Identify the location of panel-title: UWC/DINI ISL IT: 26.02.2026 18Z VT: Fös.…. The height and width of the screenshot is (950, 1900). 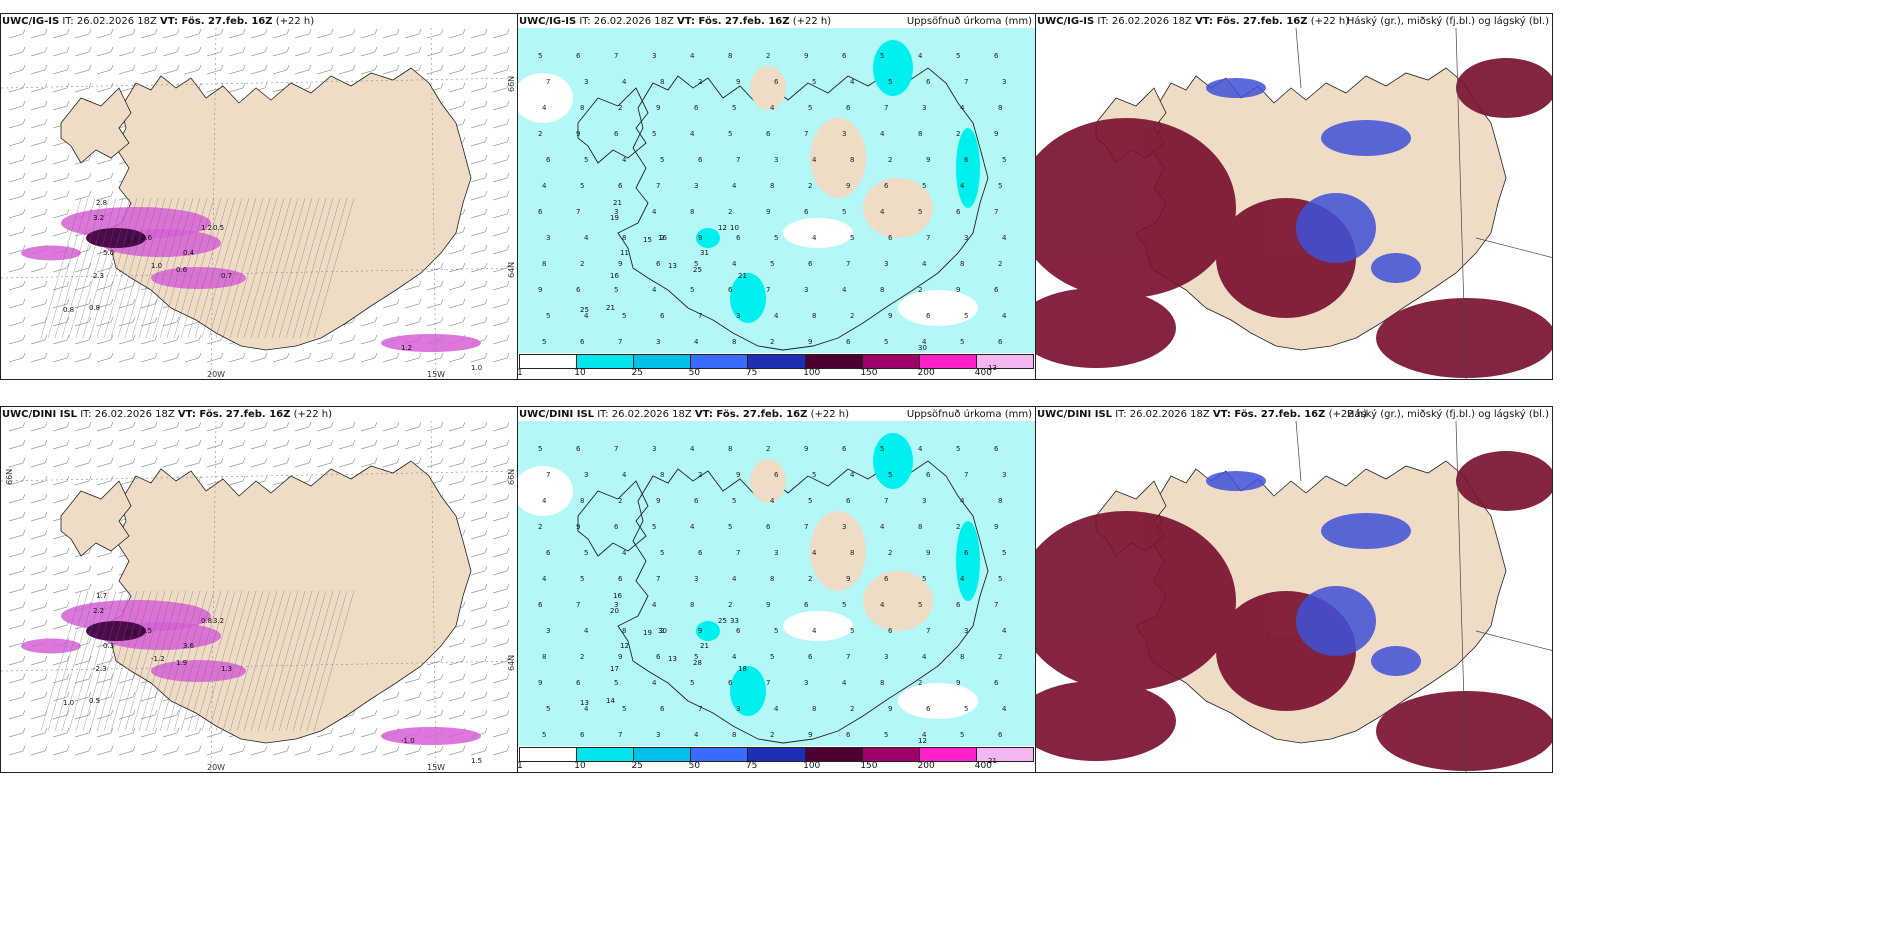
(684, 414).